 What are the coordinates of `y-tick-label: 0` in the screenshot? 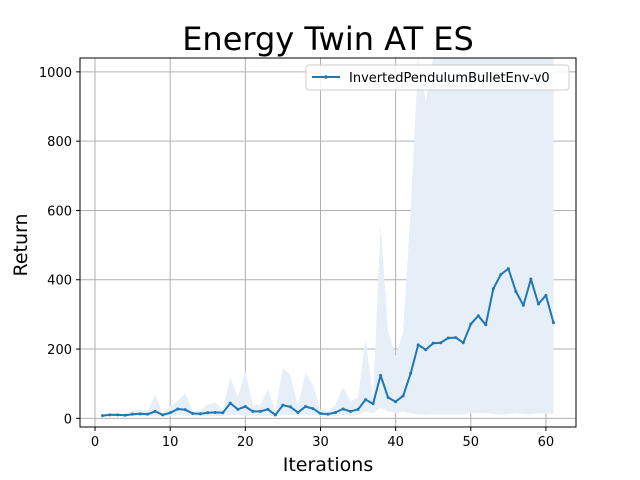 It's located at (68, 419).